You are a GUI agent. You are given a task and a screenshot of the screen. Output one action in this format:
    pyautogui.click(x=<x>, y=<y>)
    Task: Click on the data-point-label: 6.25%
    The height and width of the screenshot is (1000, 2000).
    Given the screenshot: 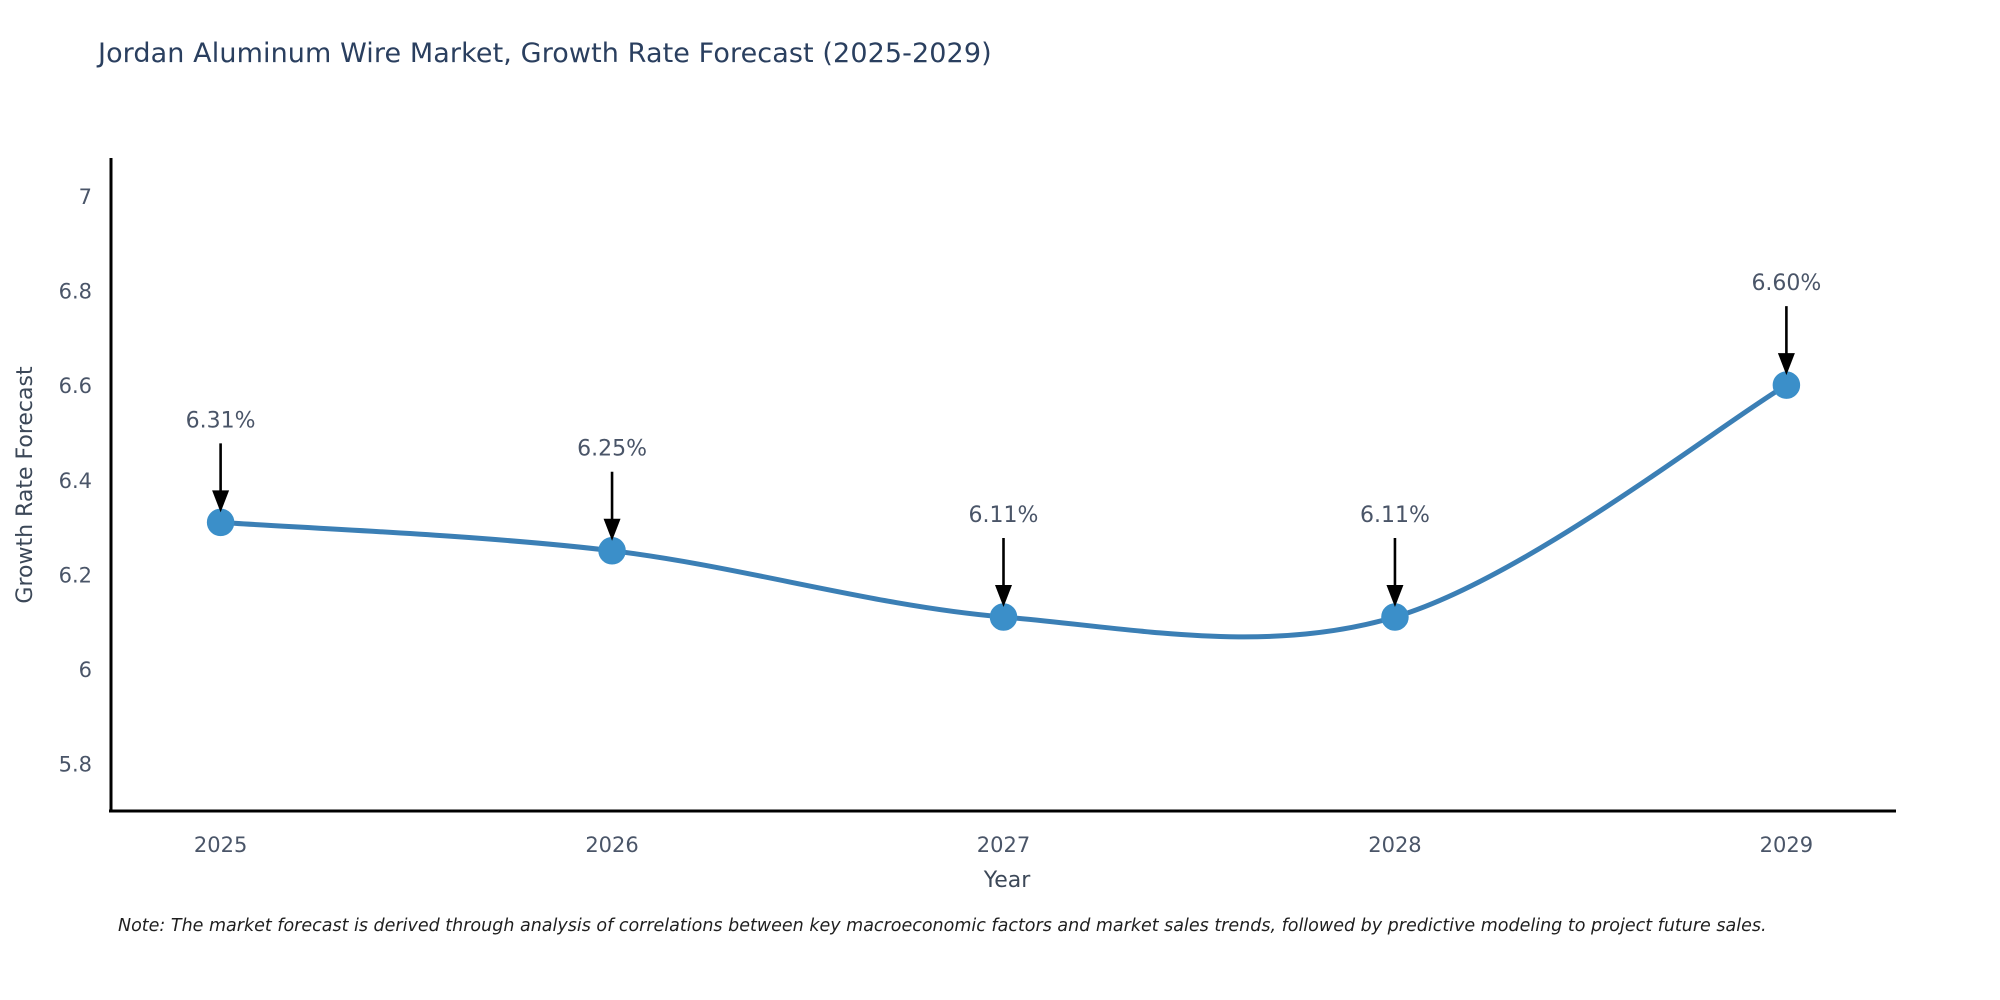 What is the action you would take?
    pyautogui.click(x=612, y=449)
    